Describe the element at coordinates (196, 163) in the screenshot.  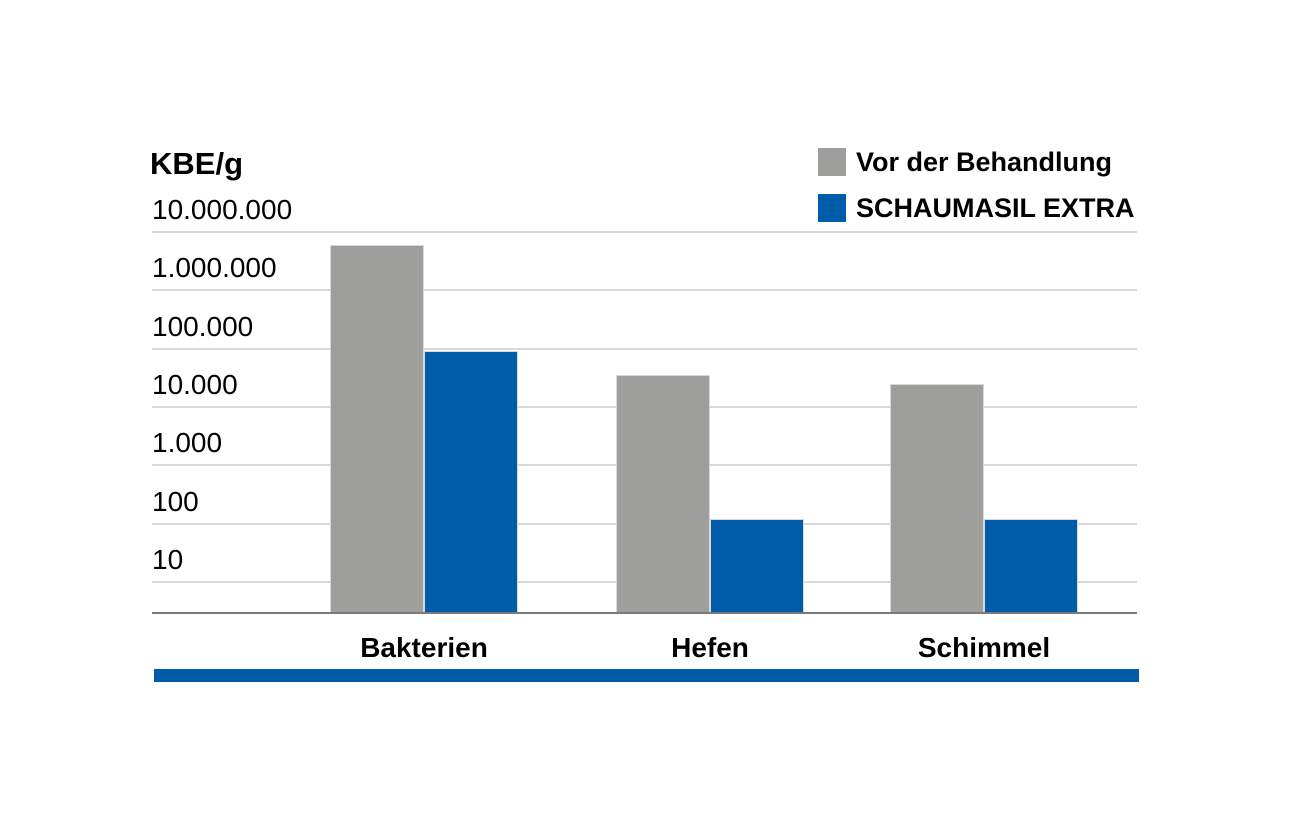
I see `y-axis-title: KBE/g` at that location.